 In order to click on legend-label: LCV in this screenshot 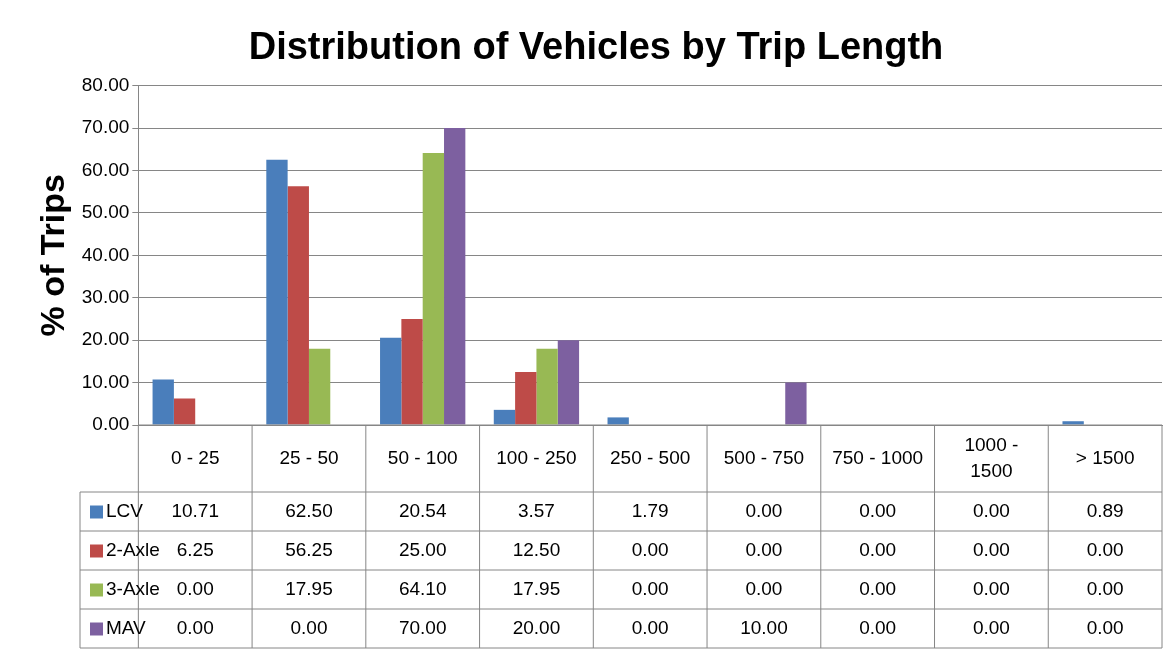, I will do `click(125, 510)`.